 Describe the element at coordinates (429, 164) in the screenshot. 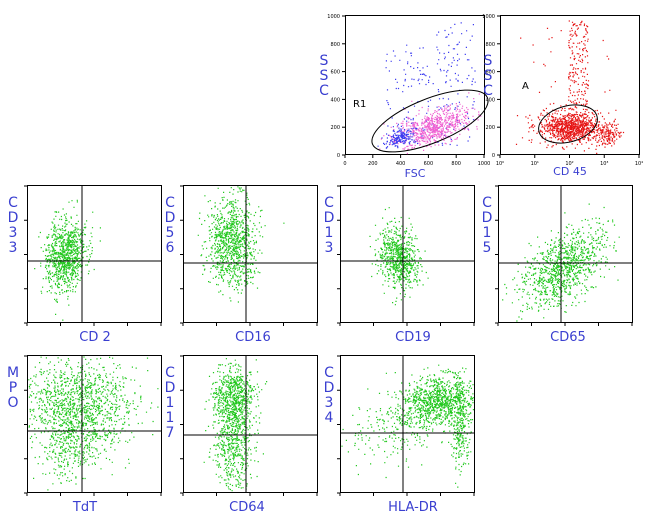

I see `x-tick-label: 600` at that location.